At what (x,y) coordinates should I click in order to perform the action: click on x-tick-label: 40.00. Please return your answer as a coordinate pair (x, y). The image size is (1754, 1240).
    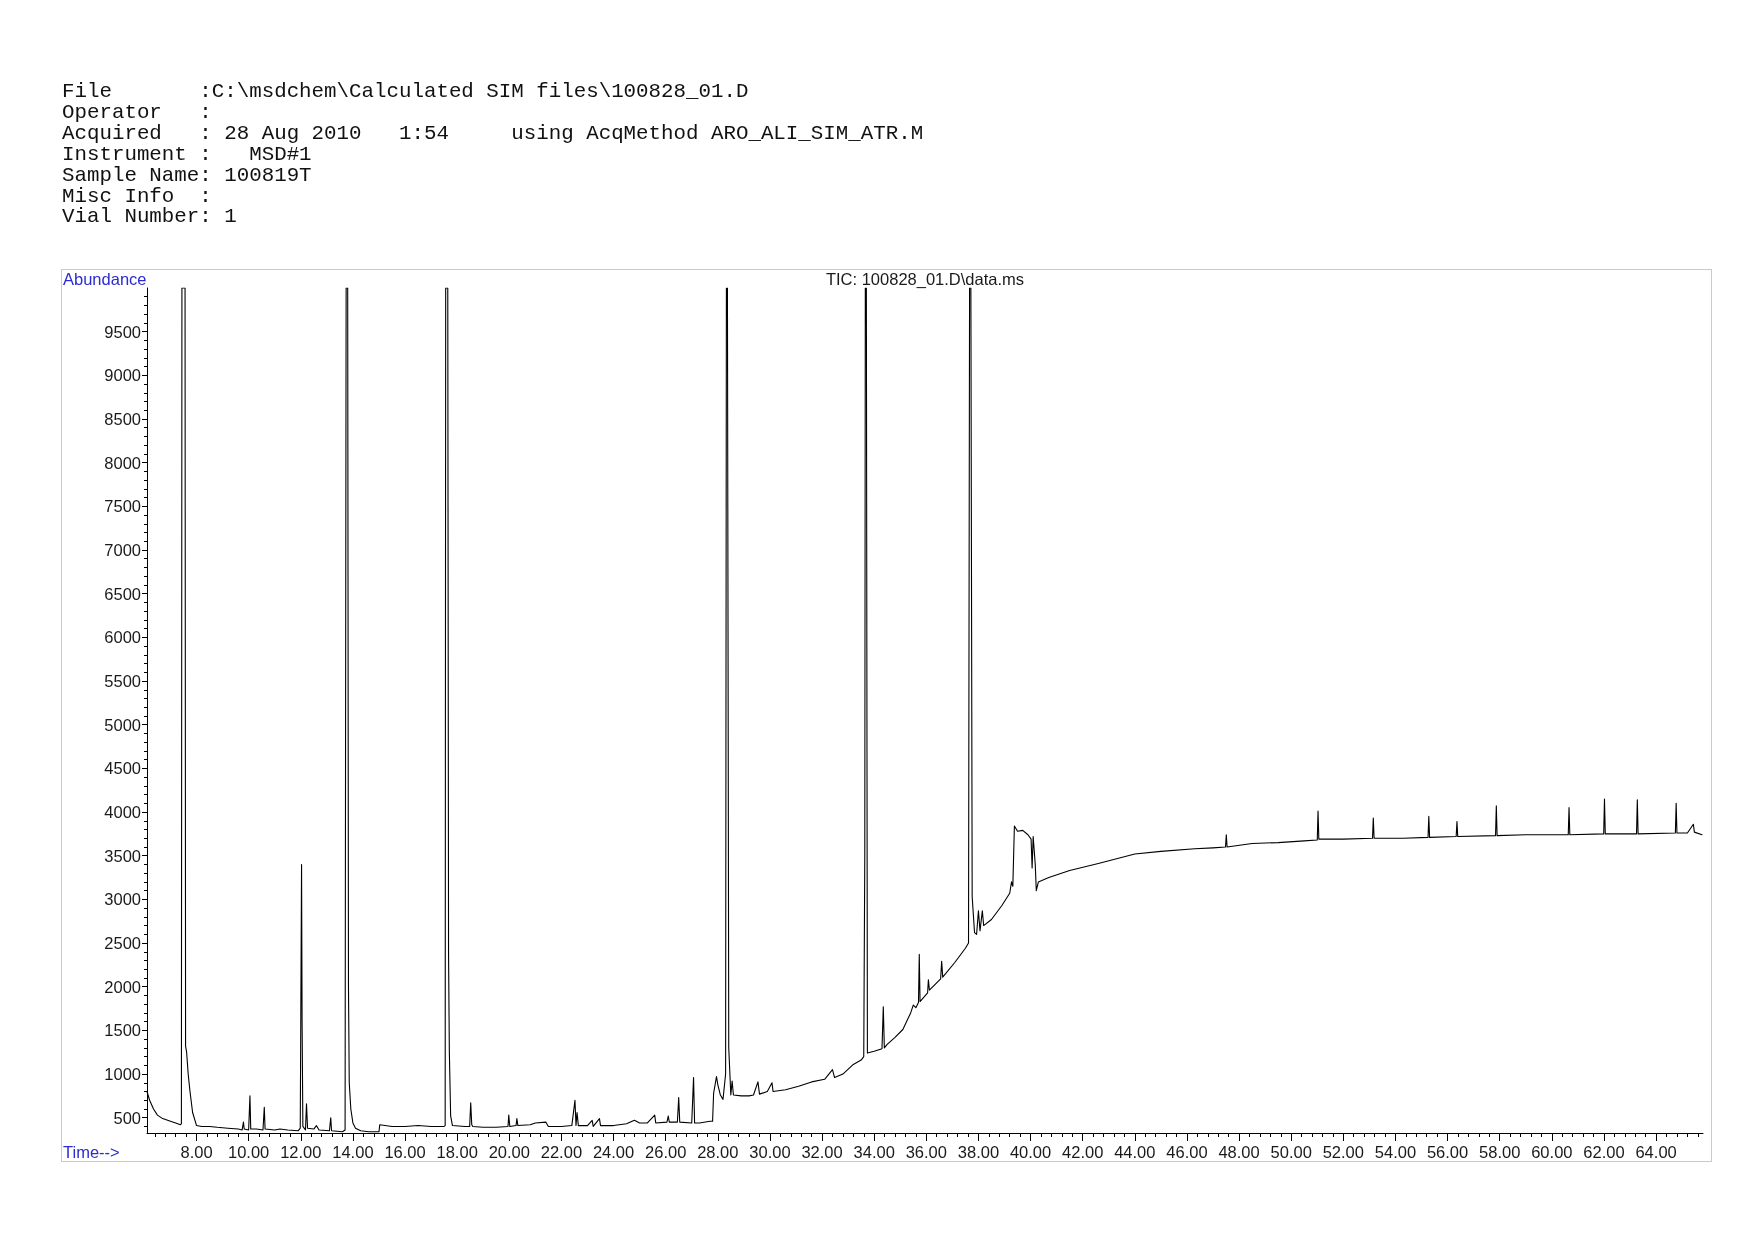
    Looking at the image, I should click on (1030, 1151).